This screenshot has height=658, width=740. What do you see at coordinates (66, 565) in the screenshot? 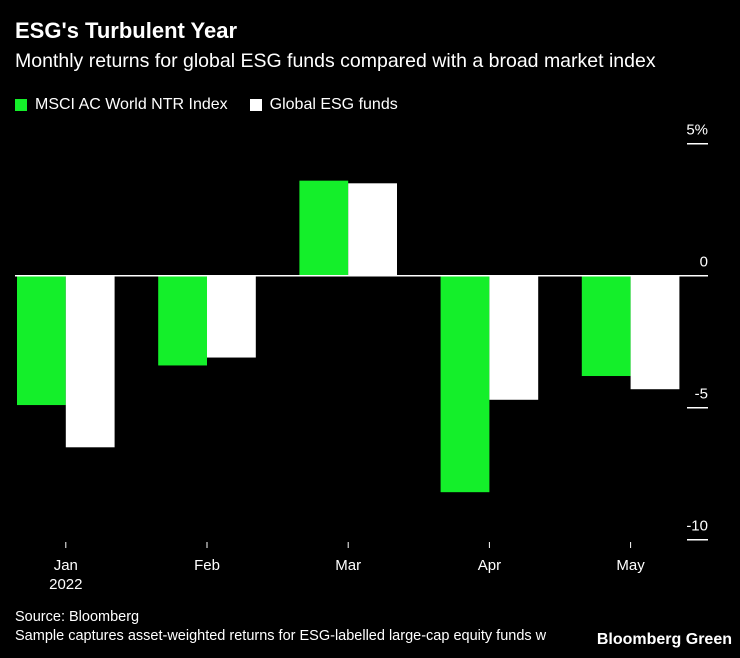
I see `x-label-jan: Jan` at bounding box center [66, 565].